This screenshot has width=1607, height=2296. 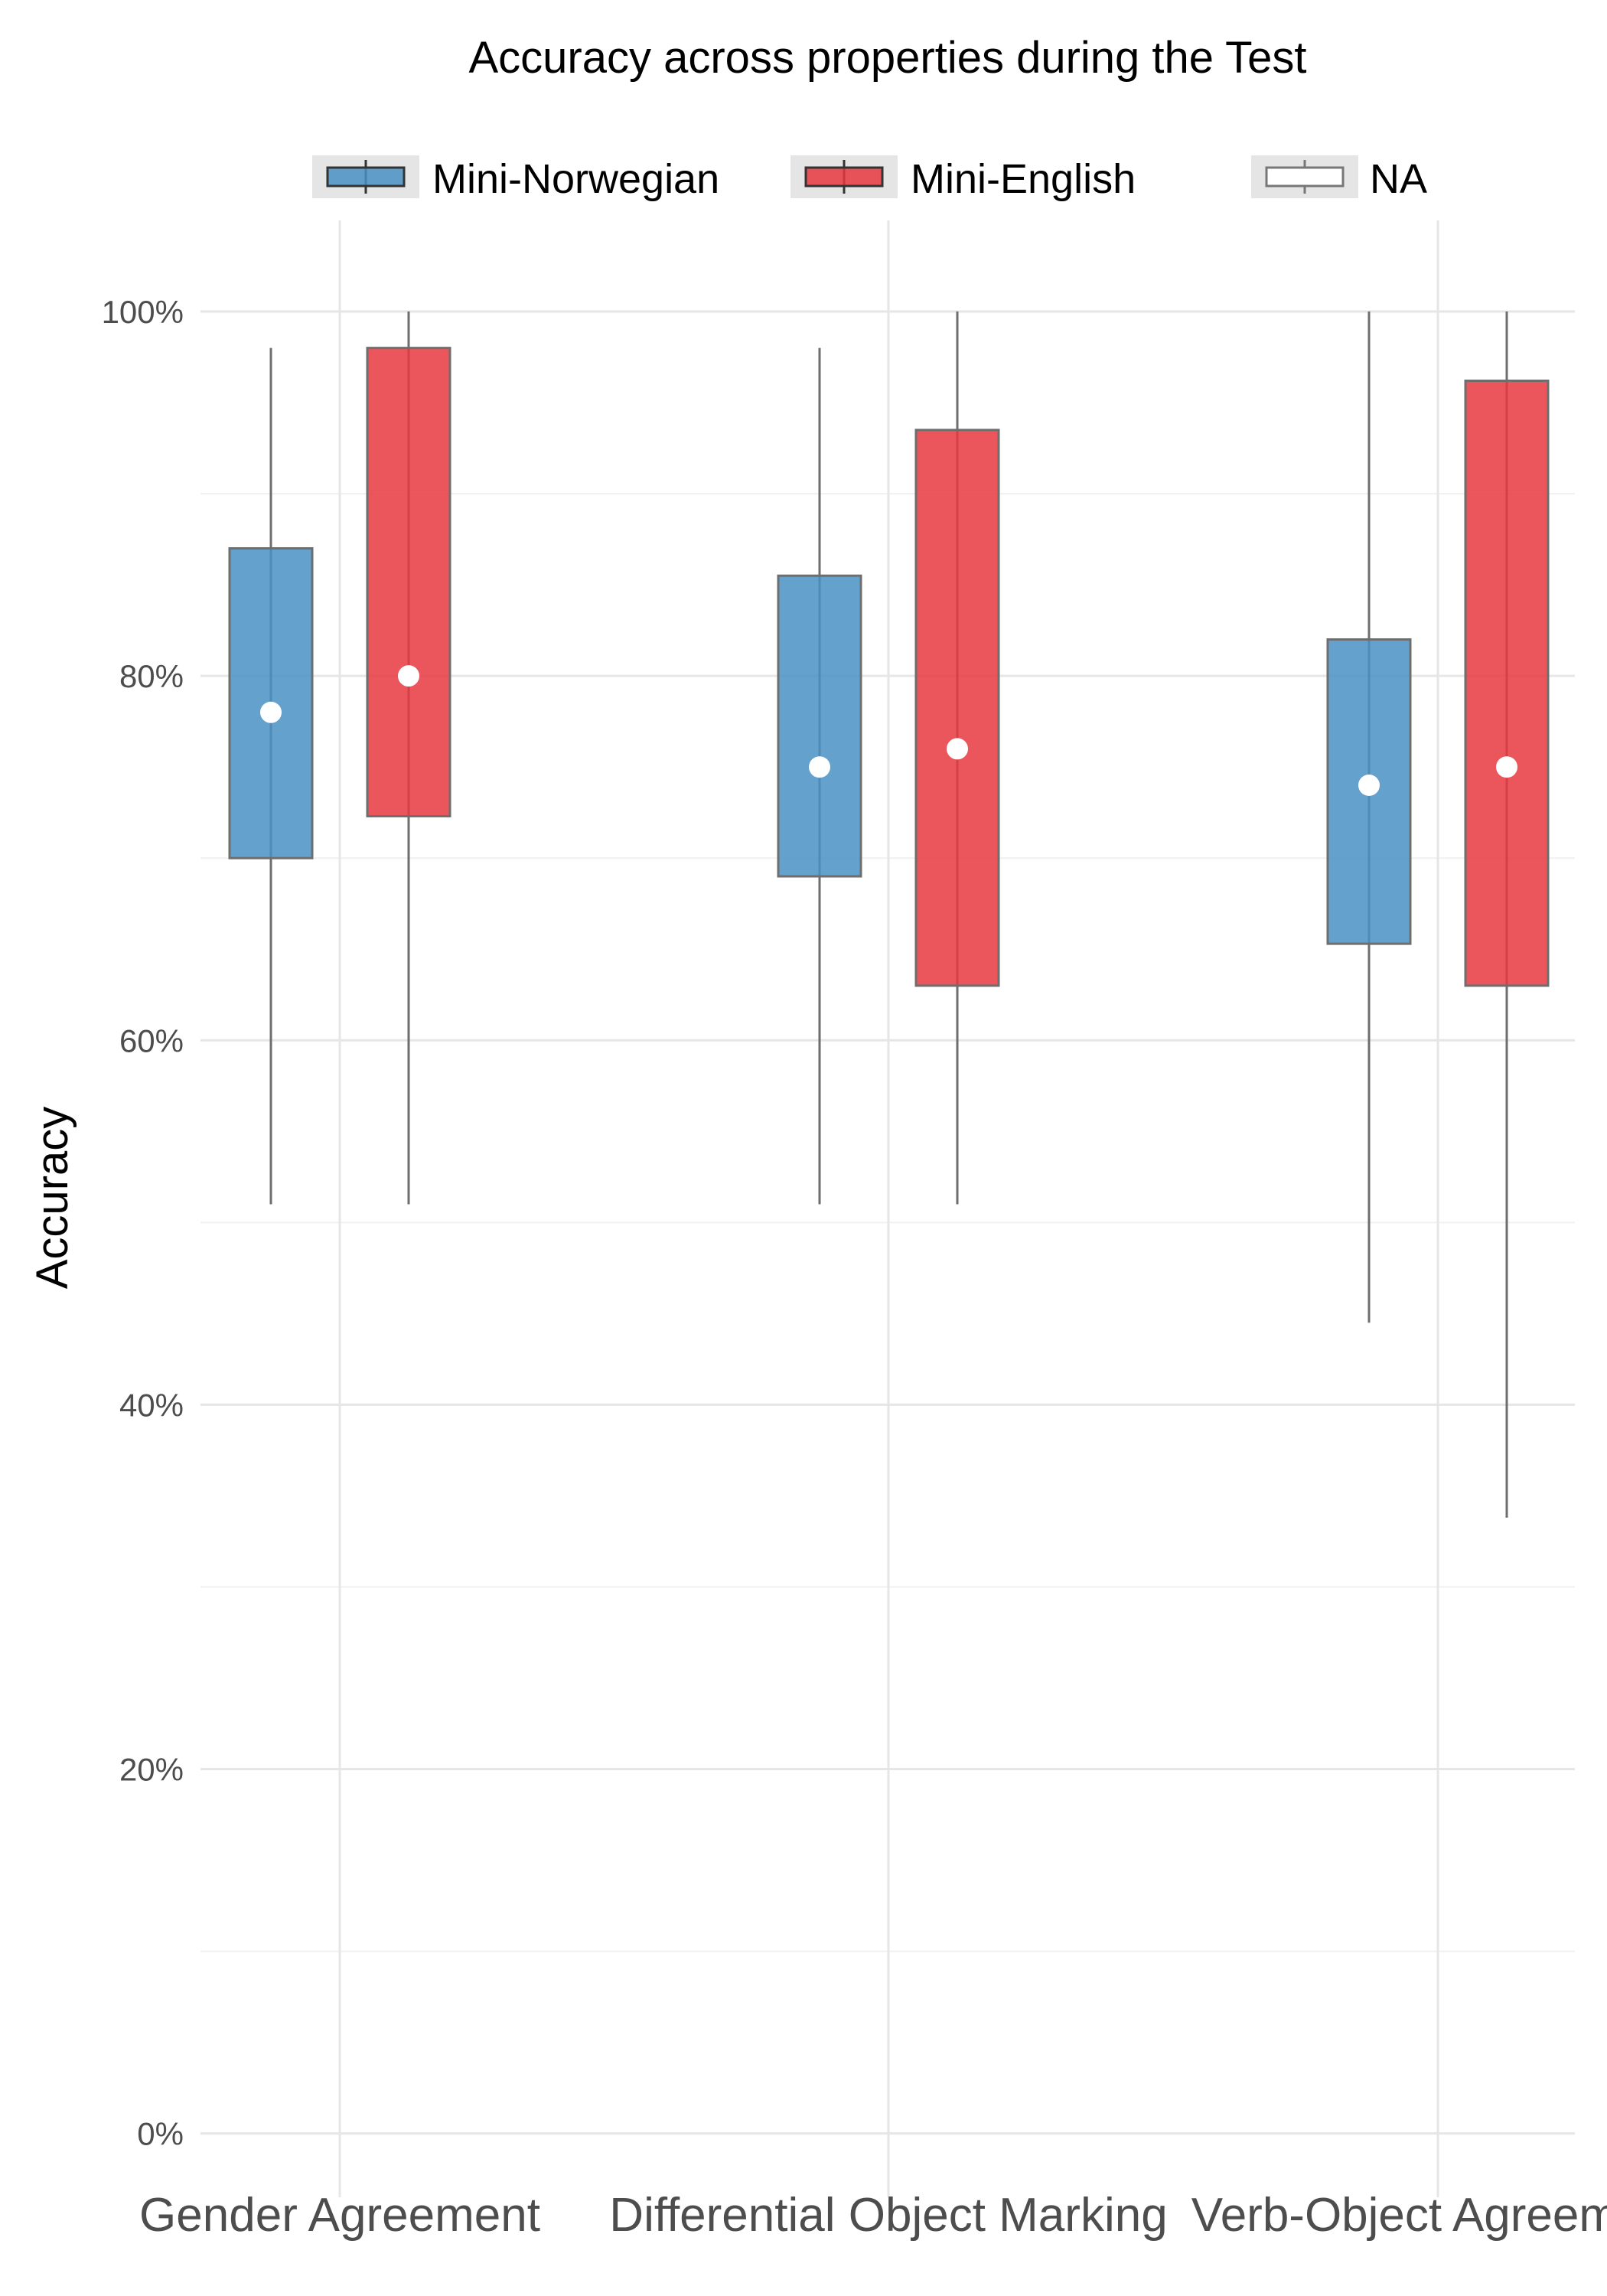 I want to click on legend-item-mini-english: Mini-English, so click(x=963, y=178).